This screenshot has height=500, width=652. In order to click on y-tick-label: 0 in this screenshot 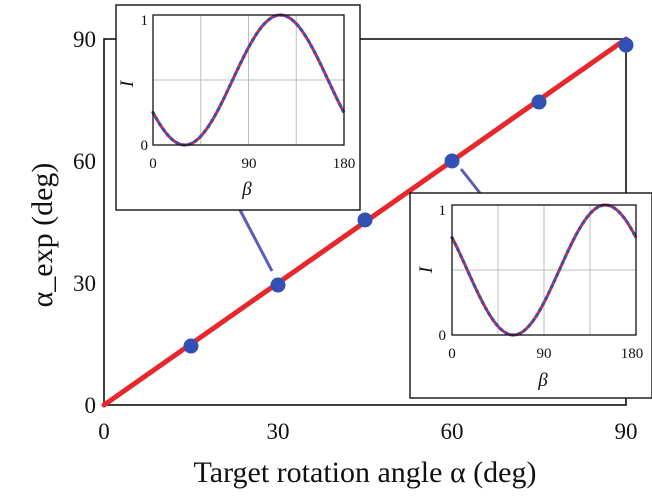, I will do `click(91, 405)`.